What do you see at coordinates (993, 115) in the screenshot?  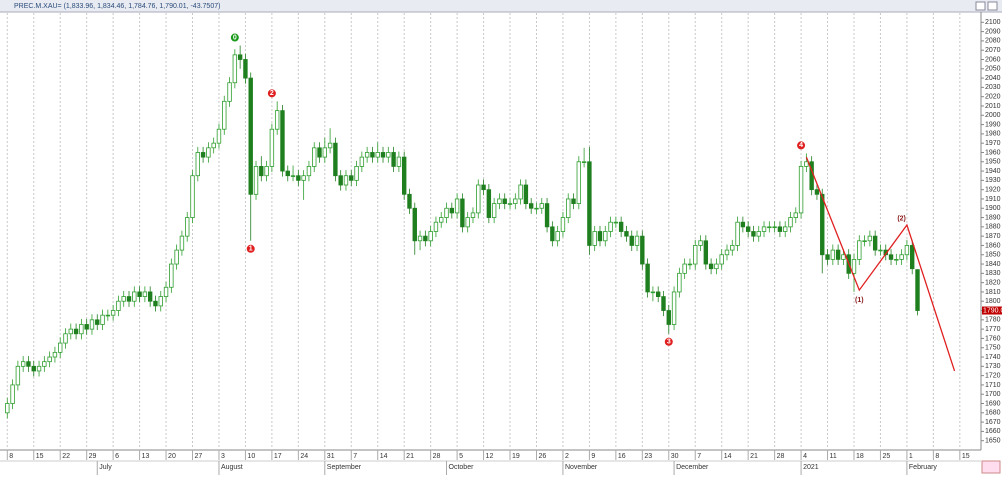 I see `y-tick-label: 2000` at bounding box center [993, 115].